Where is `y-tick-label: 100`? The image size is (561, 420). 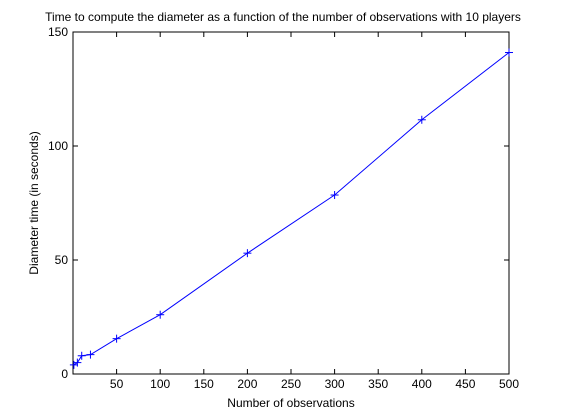
y-tick-label: 100 is located at coordinates (58, 146).